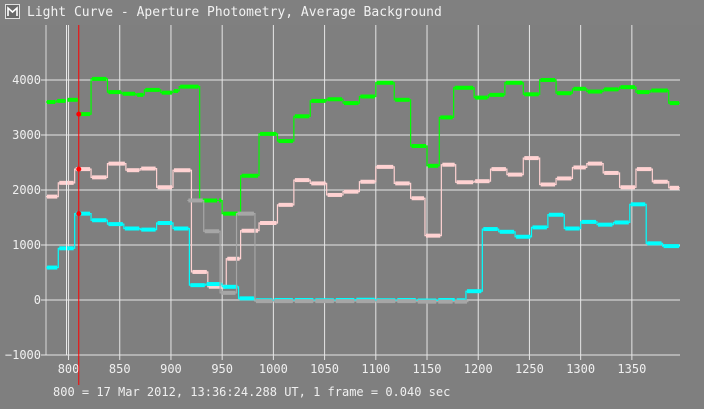 The image size is (704, 409). I want to click on x-tick-label: 1150, so click(427, 369).